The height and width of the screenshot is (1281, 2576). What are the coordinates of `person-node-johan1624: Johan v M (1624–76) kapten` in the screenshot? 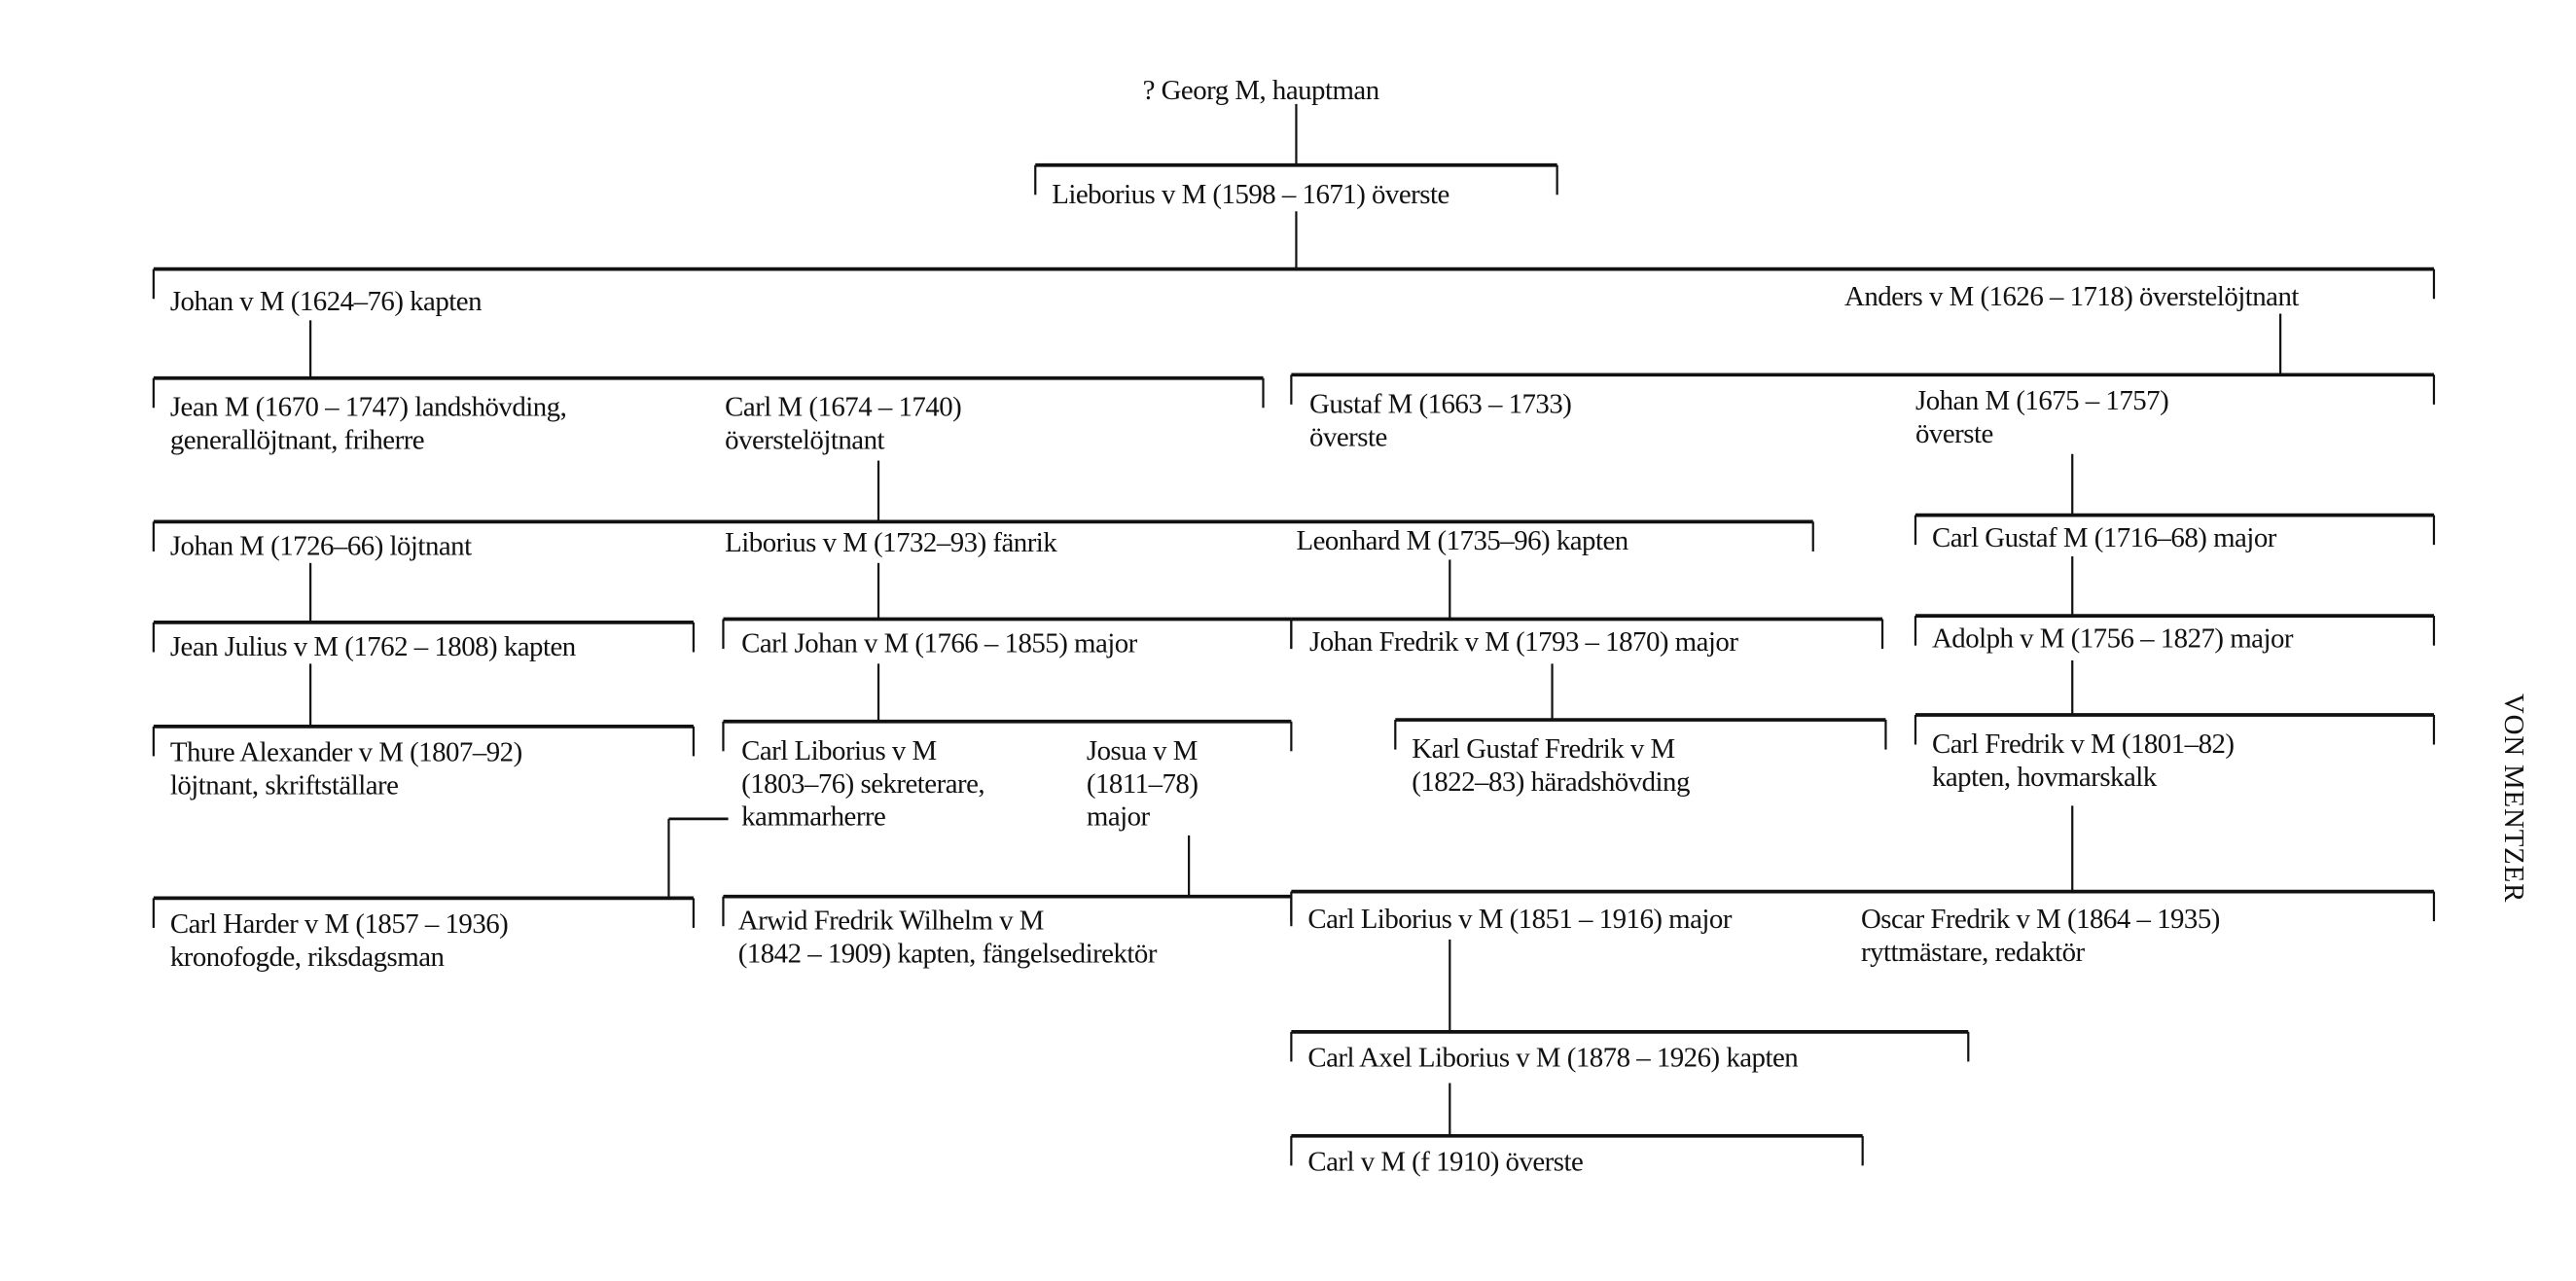 It's located at (326, 302).